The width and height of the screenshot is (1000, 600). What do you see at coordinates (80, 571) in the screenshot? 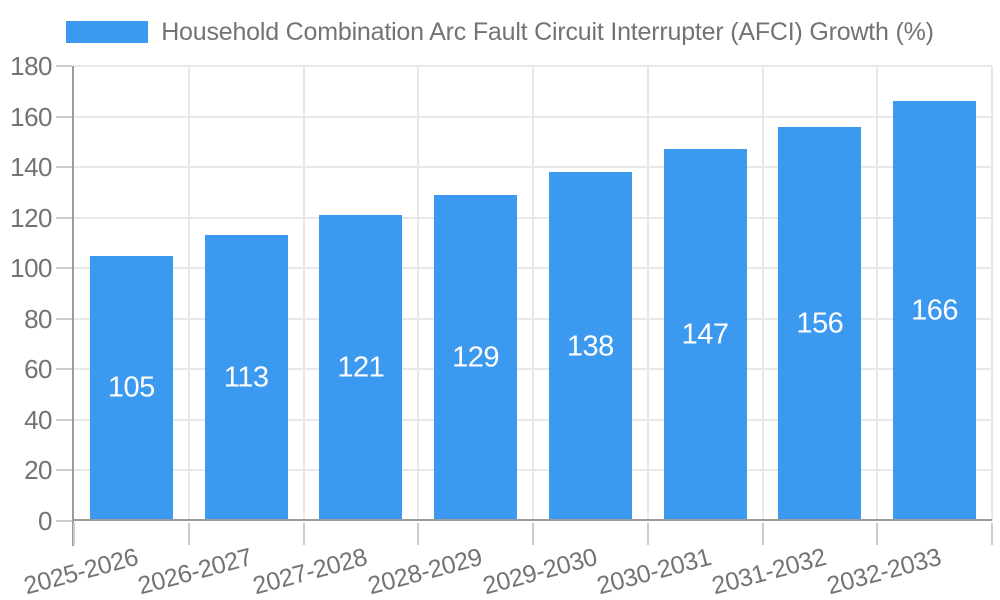
I see `x-tick-label: 2025-2026` at bounding box center [80, 571].